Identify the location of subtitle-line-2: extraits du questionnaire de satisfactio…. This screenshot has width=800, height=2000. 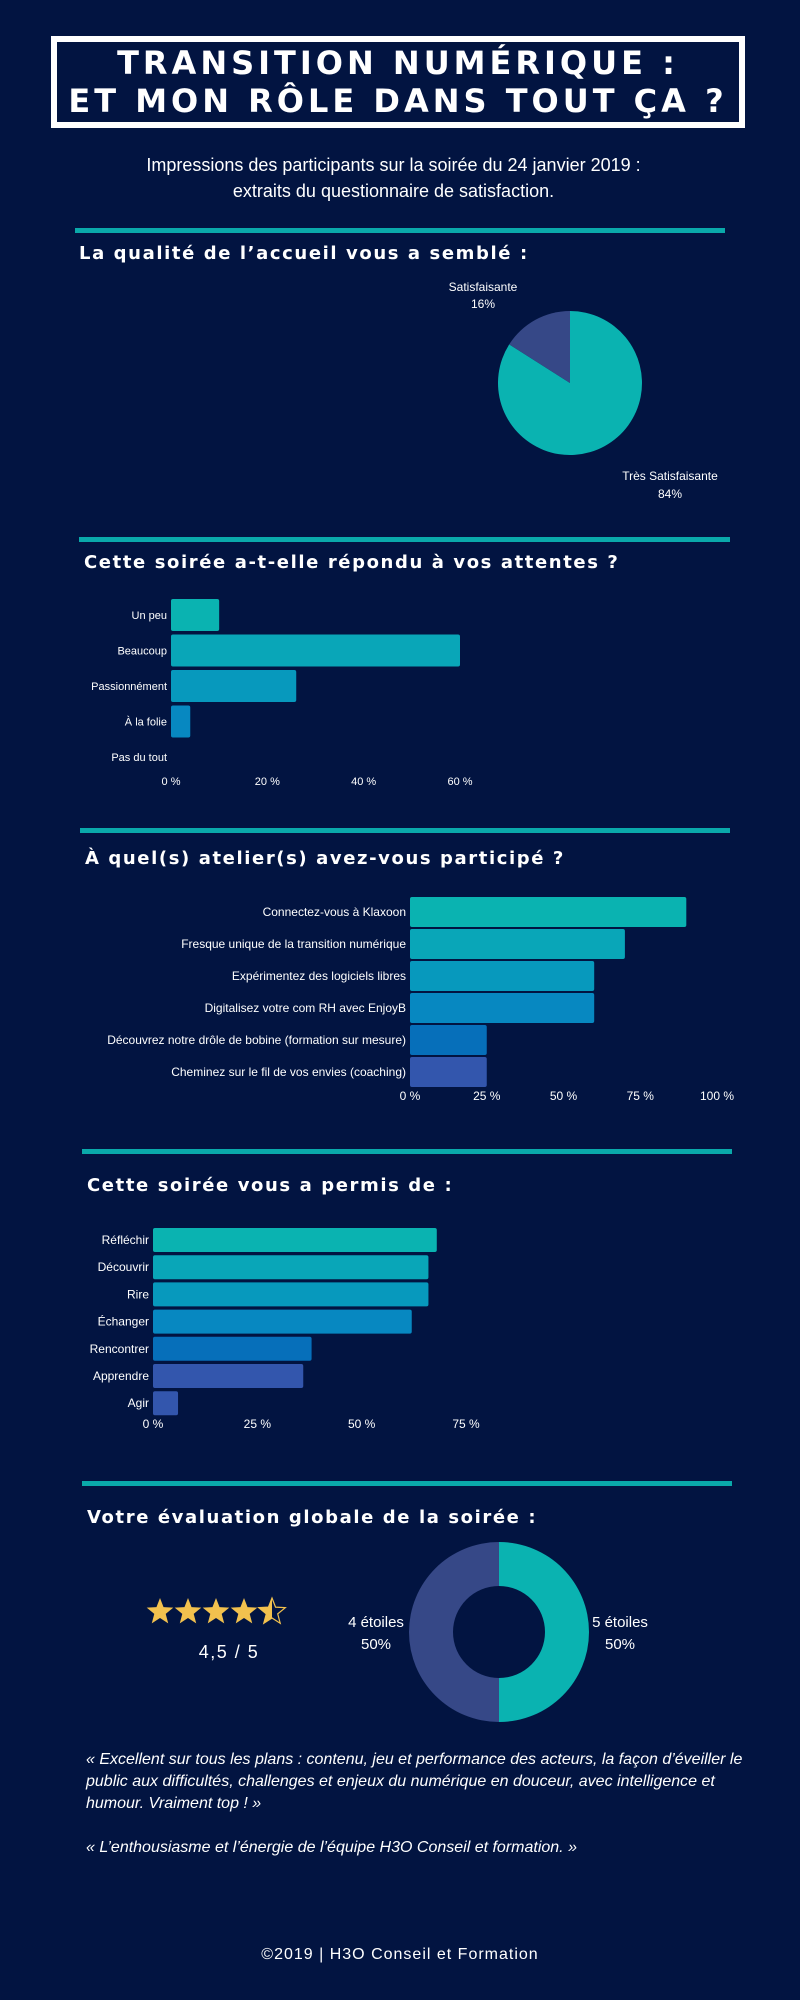
(393, 191).